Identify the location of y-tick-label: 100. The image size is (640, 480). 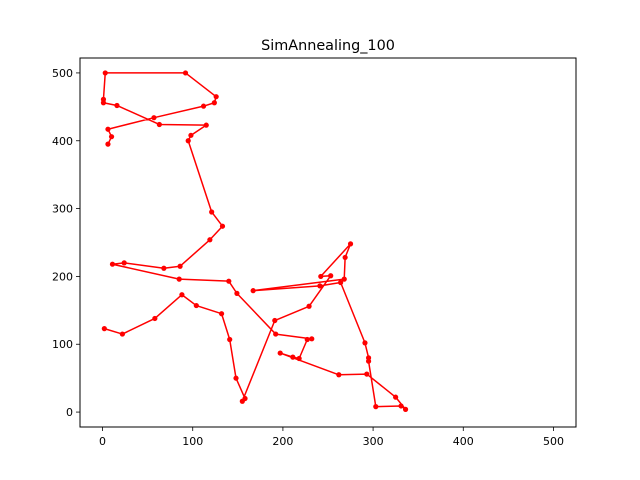
(62, 344).